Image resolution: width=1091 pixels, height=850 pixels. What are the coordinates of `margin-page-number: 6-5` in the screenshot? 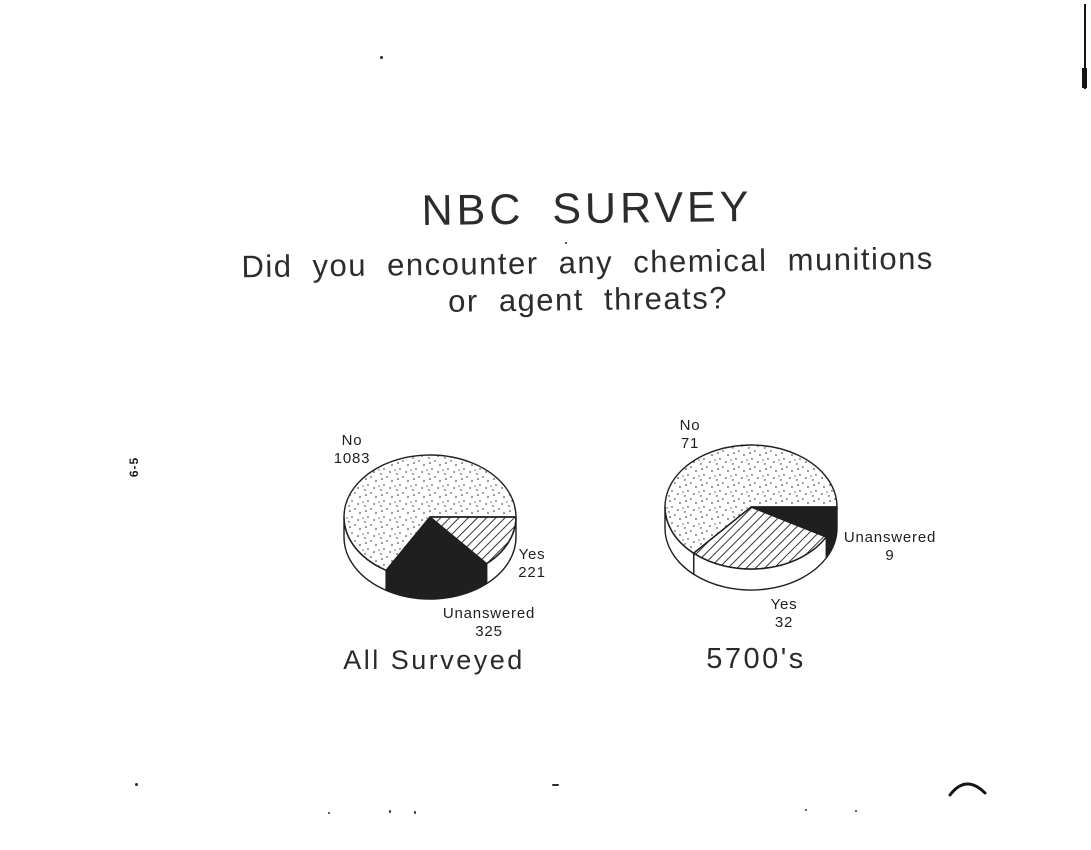 It's located at (134, 467).